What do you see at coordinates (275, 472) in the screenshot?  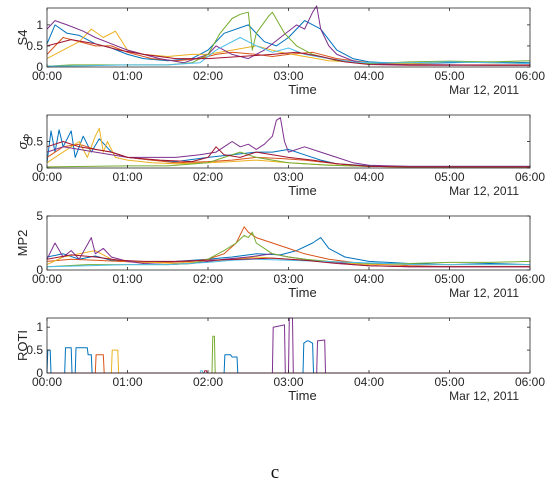 I see `figure-caption: c` at bounding box center [275, 472].